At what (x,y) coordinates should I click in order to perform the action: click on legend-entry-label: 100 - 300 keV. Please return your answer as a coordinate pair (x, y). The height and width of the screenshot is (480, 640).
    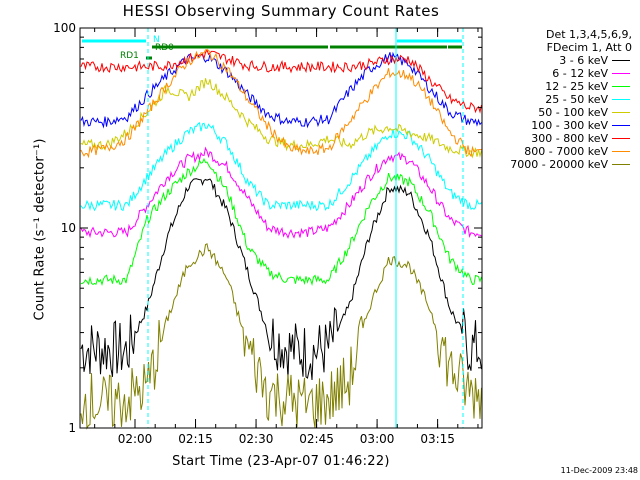
    Looking at the image, I should click on (569, 125).